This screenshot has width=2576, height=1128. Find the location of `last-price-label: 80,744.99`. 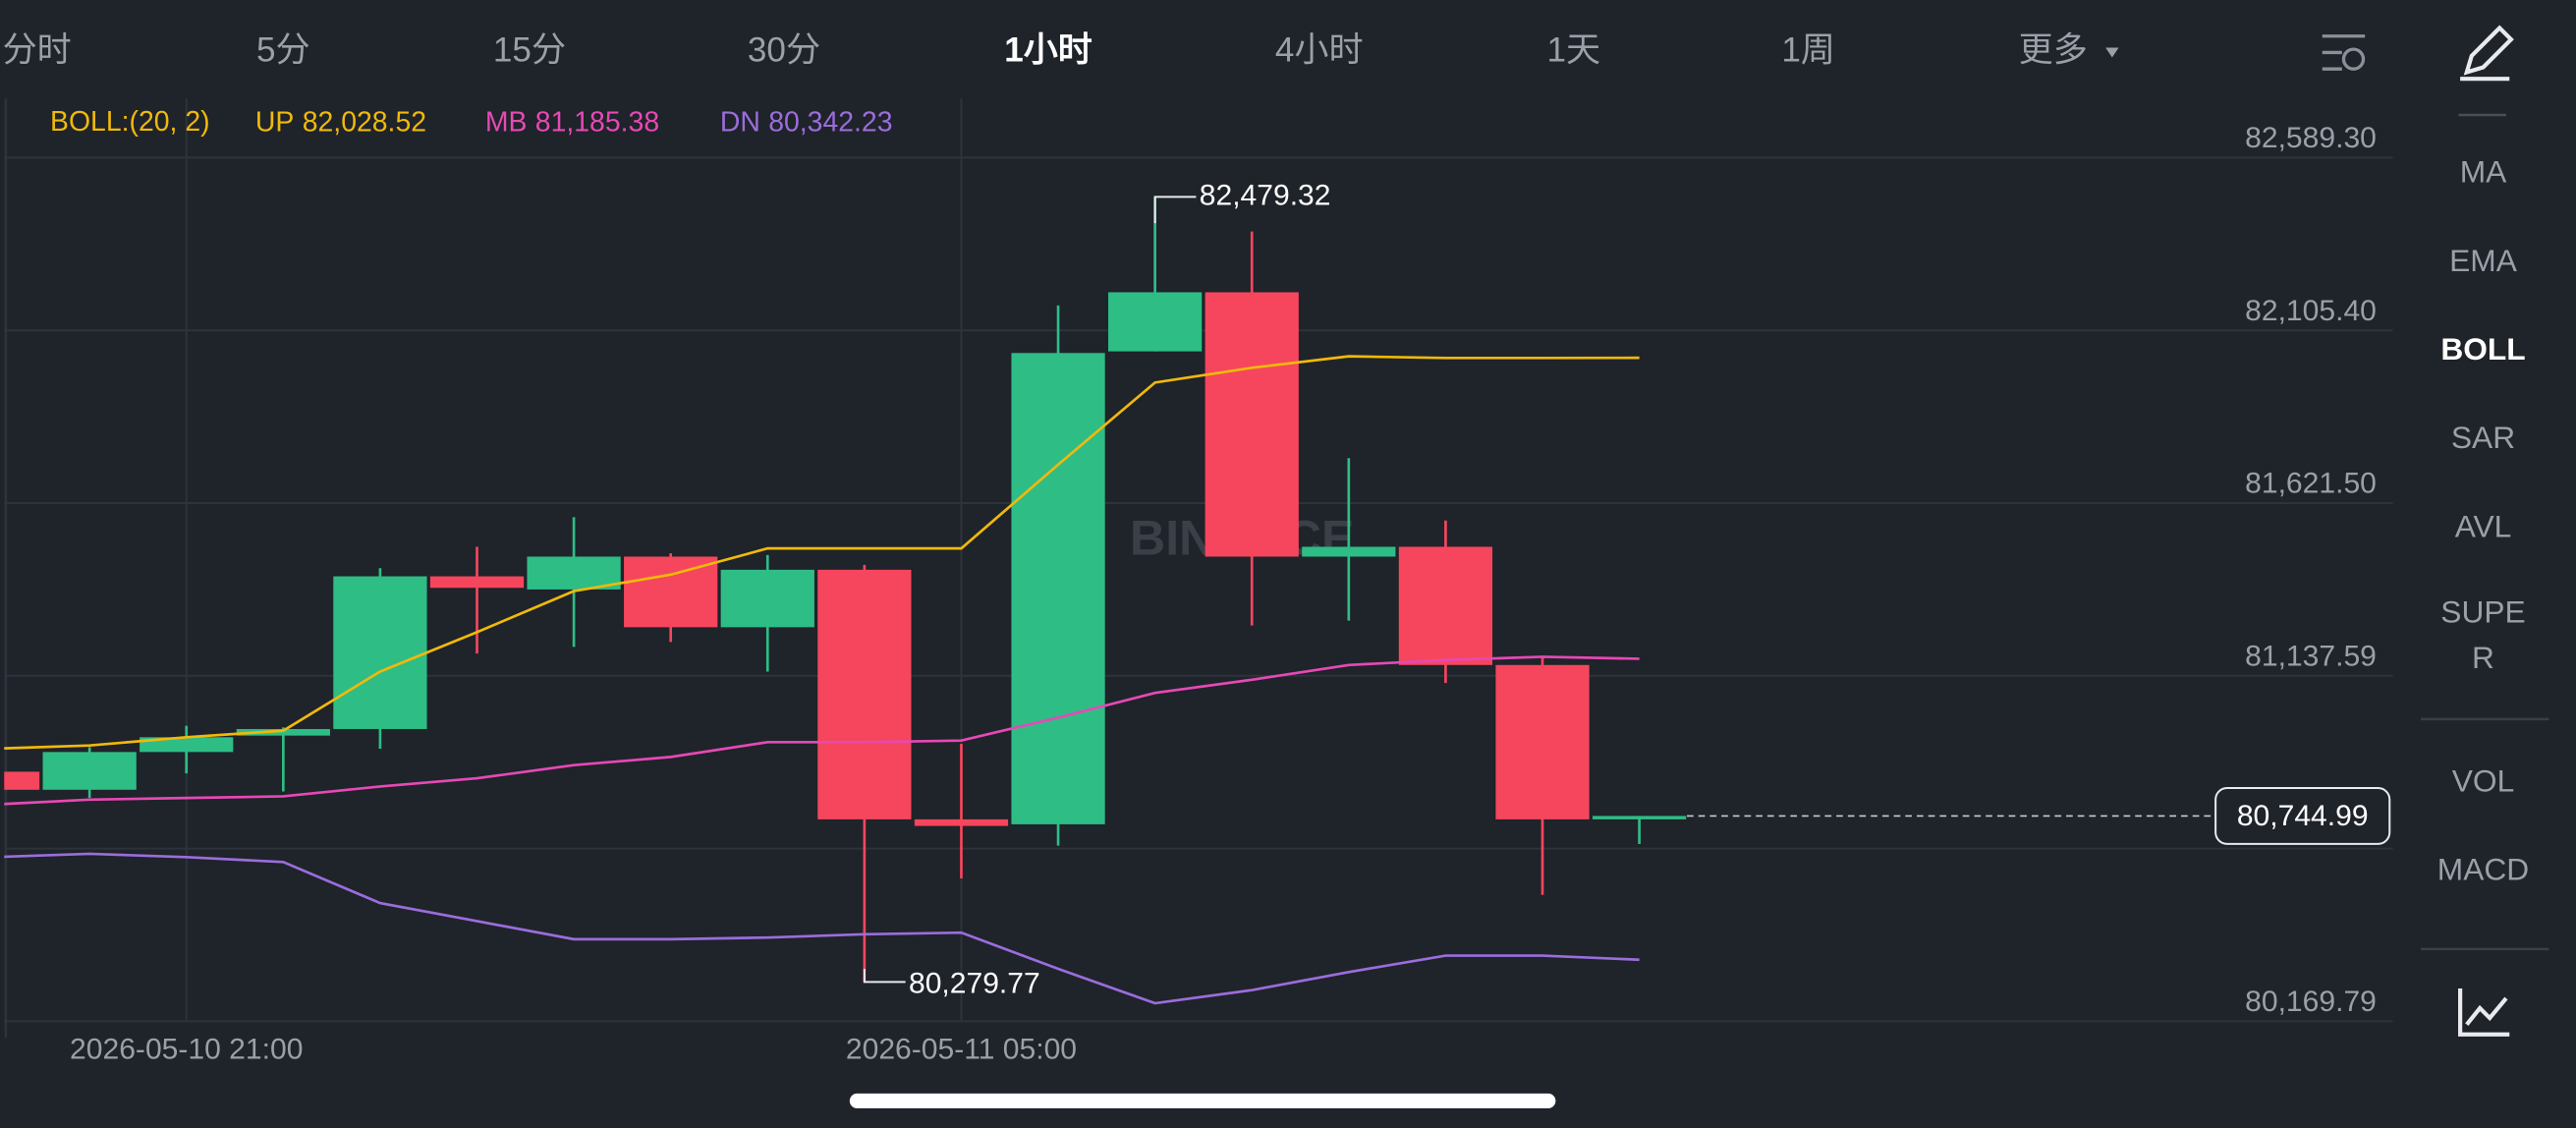

last-price-label: 80,744.99 is located at coordinates (2303, 816).